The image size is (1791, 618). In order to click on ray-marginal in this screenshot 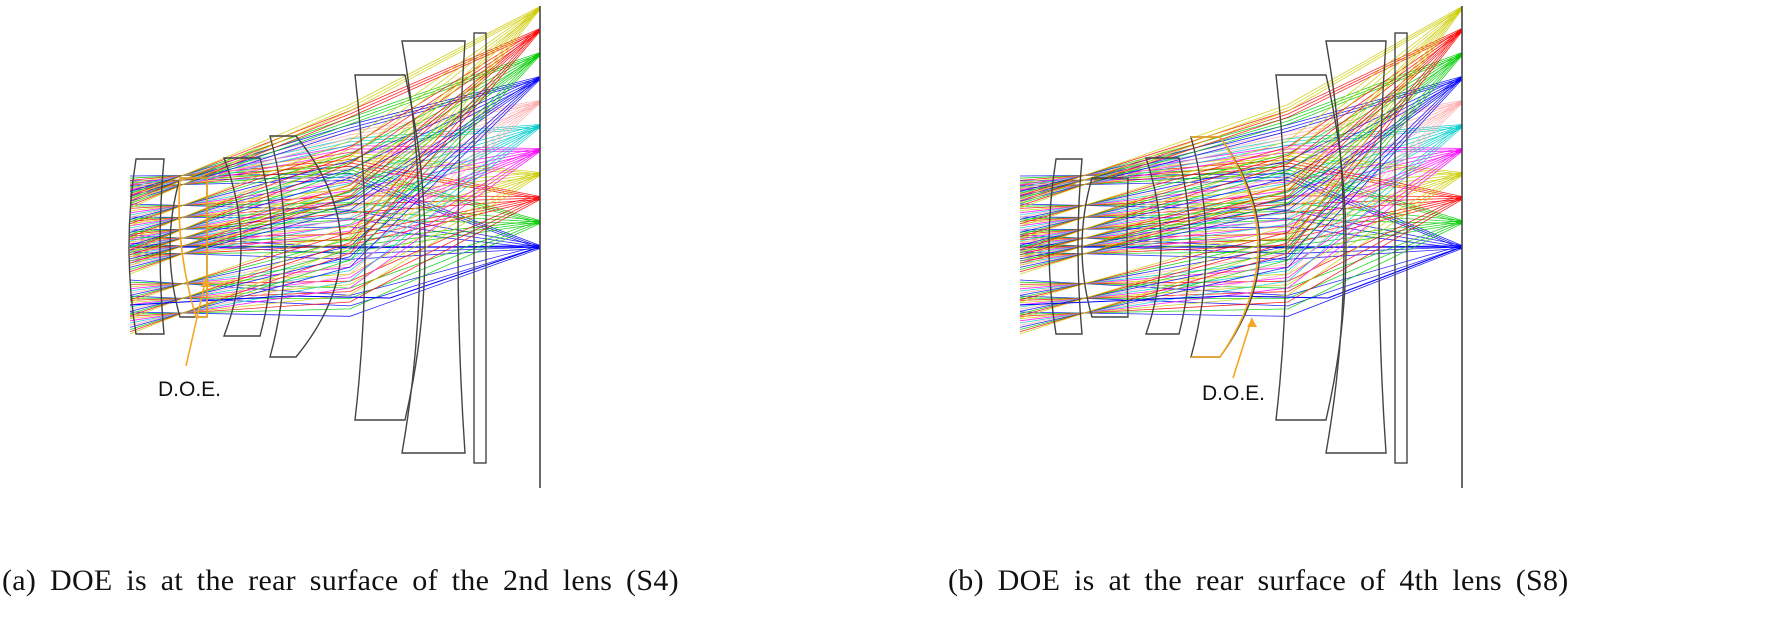, I will do `click(335, 276)`.